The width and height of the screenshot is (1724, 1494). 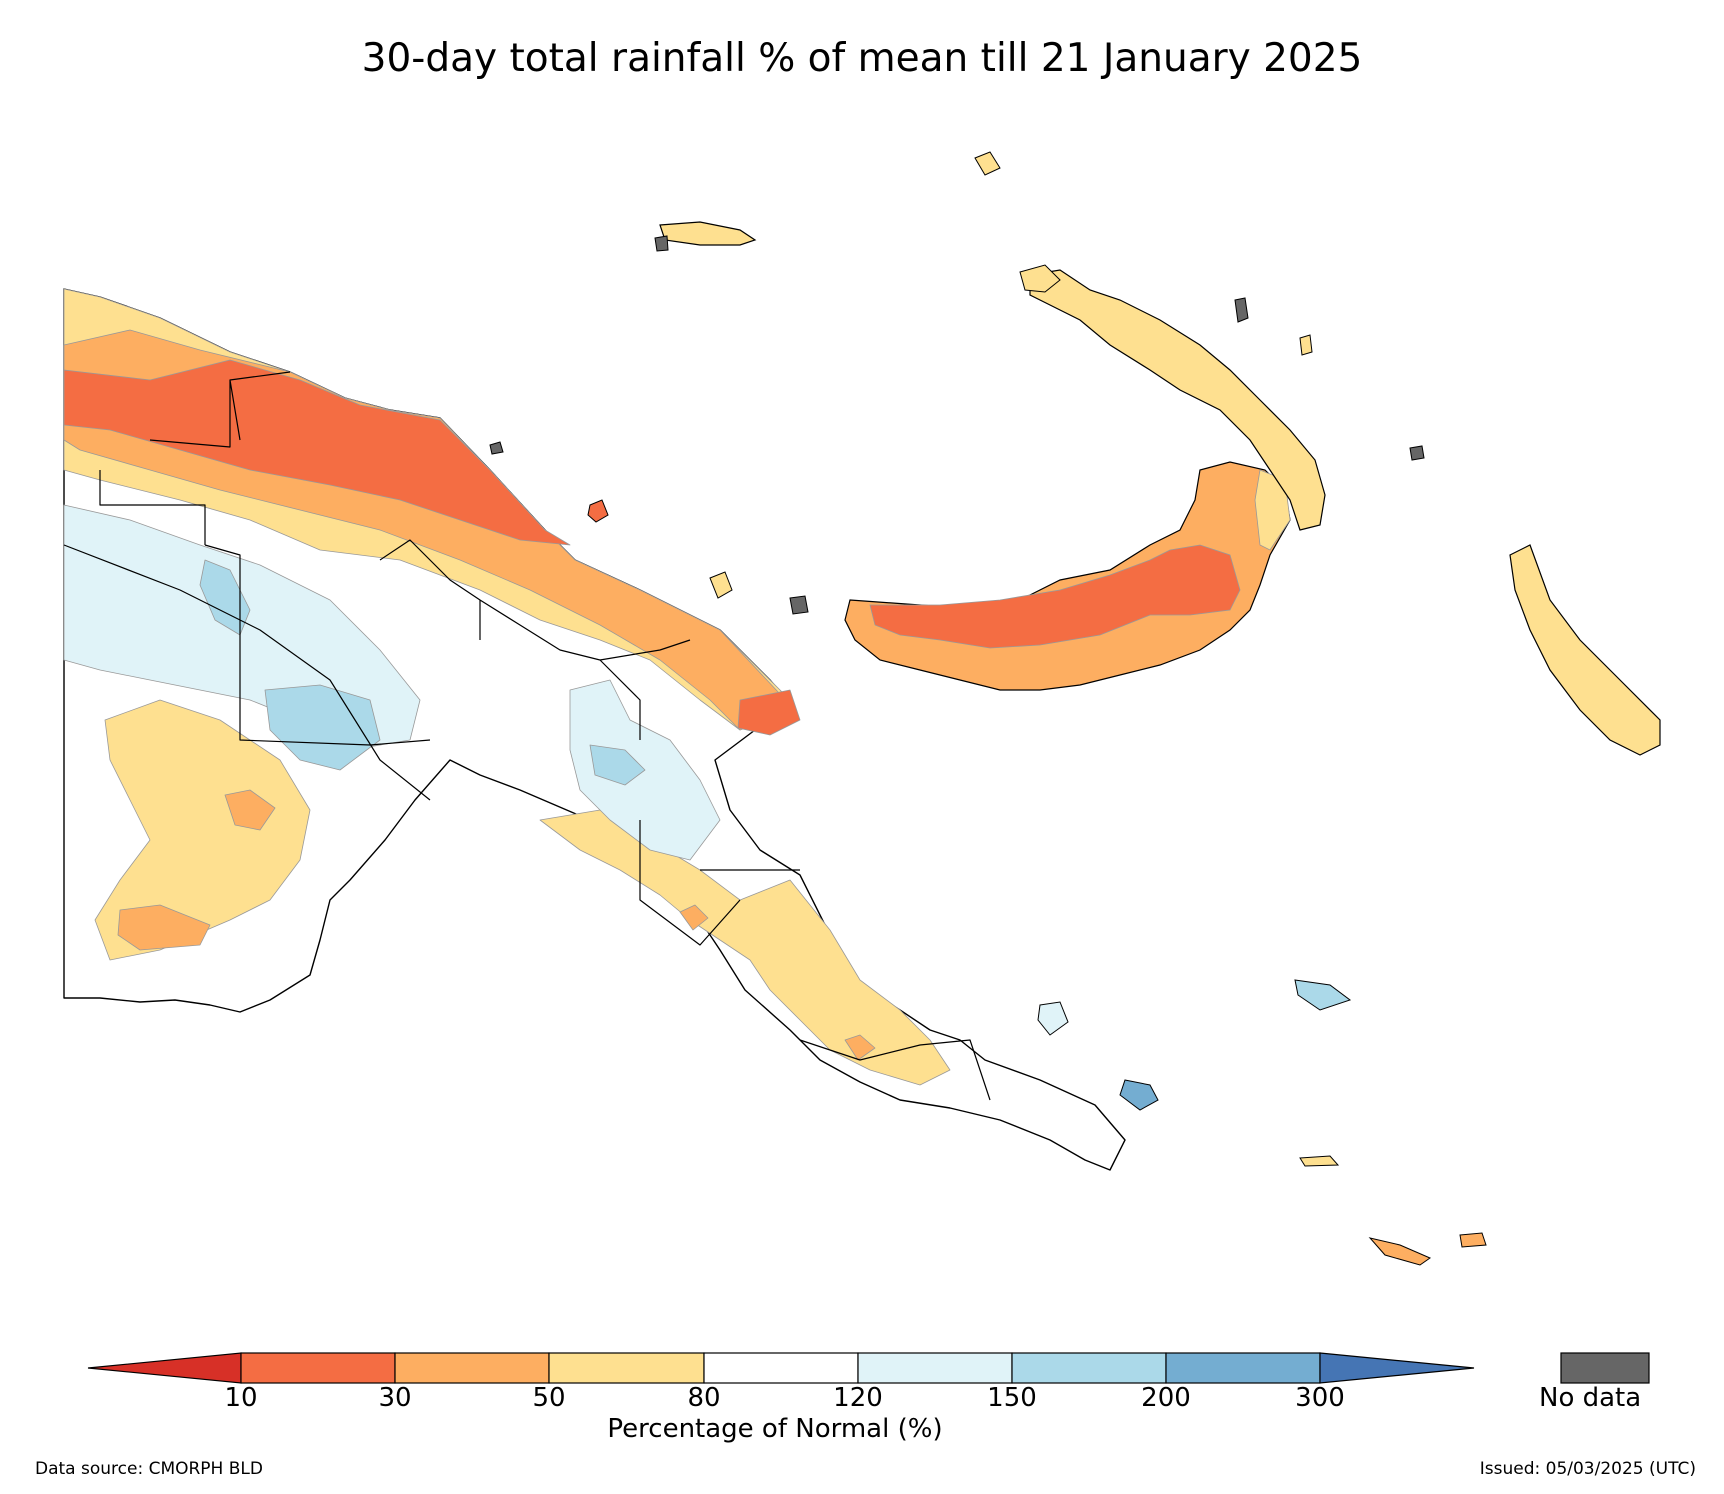 I want to click on rain-30-50-west-spot, so click(x=250, y=810).